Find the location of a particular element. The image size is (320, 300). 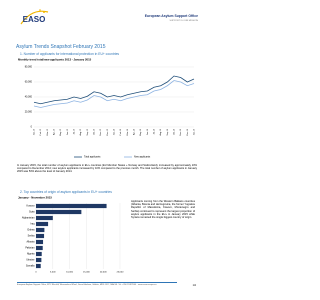

chart-title: January - November 2015 is located at coordinates (35, 198).